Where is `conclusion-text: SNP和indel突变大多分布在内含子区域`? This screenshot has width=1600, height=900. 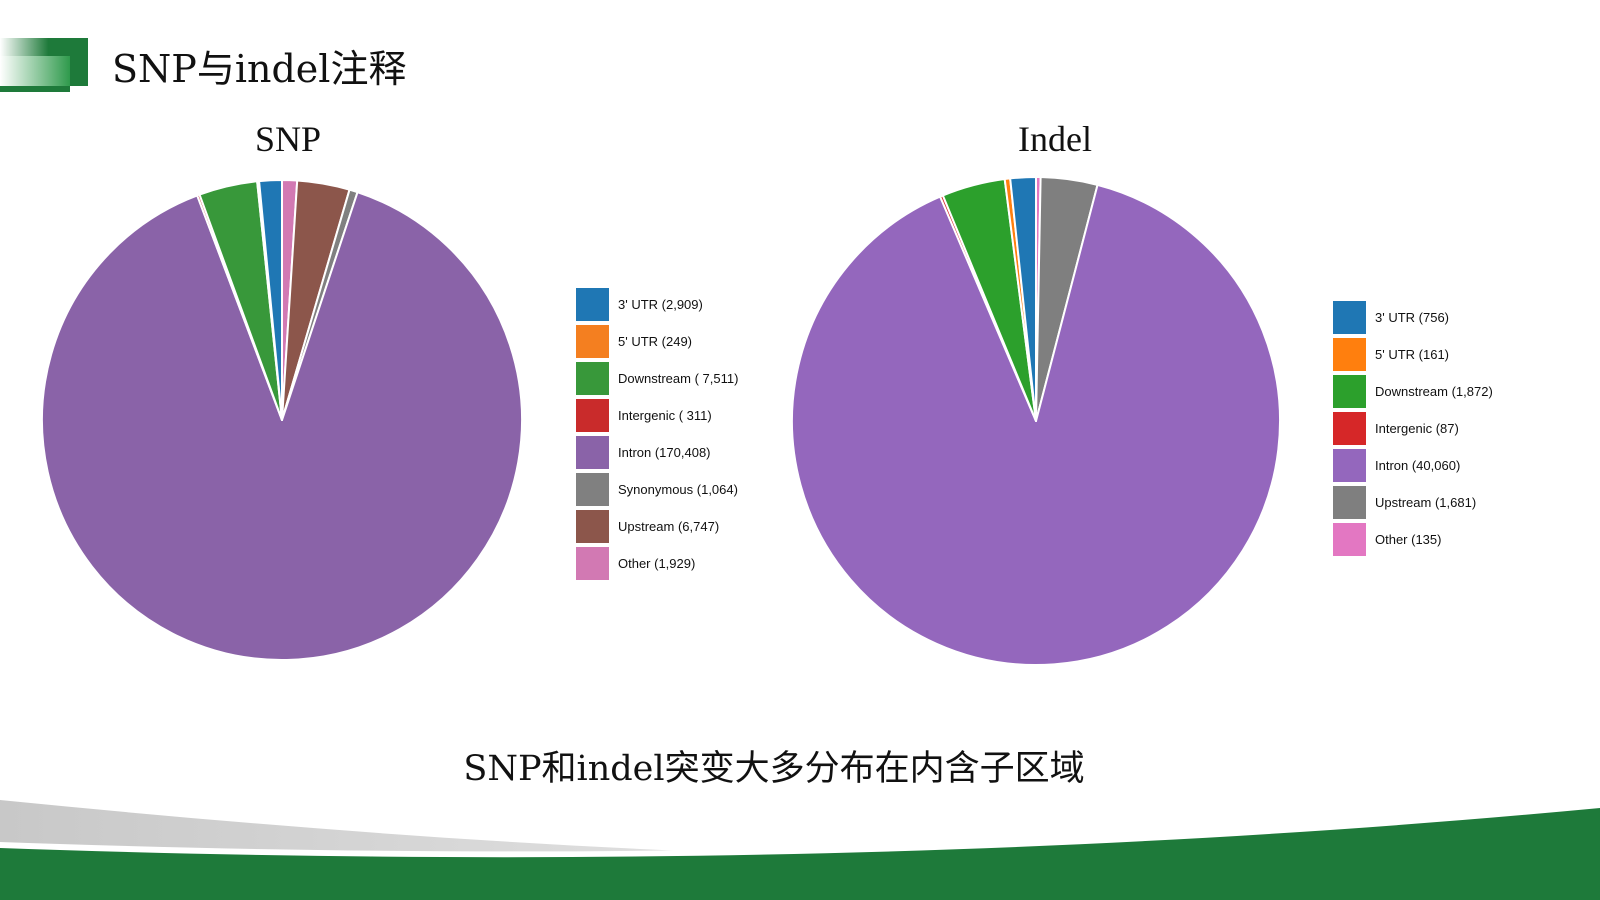
conclusion-text: SNP和indel突变大多分布在内含子区域 is located at coordinates (774, 769).